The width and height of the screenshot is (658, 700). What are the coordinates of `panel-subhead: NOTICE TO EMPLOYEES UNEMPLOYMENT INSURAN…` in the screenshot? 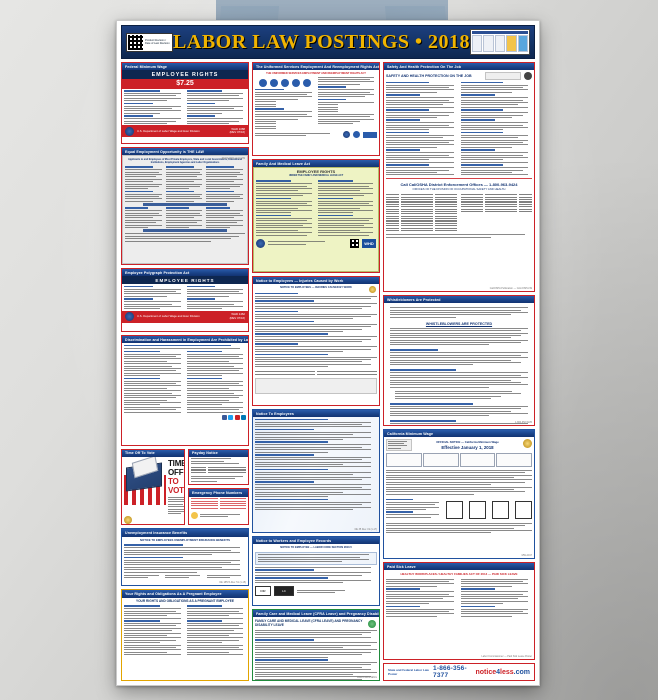 It's located at (185, 540).